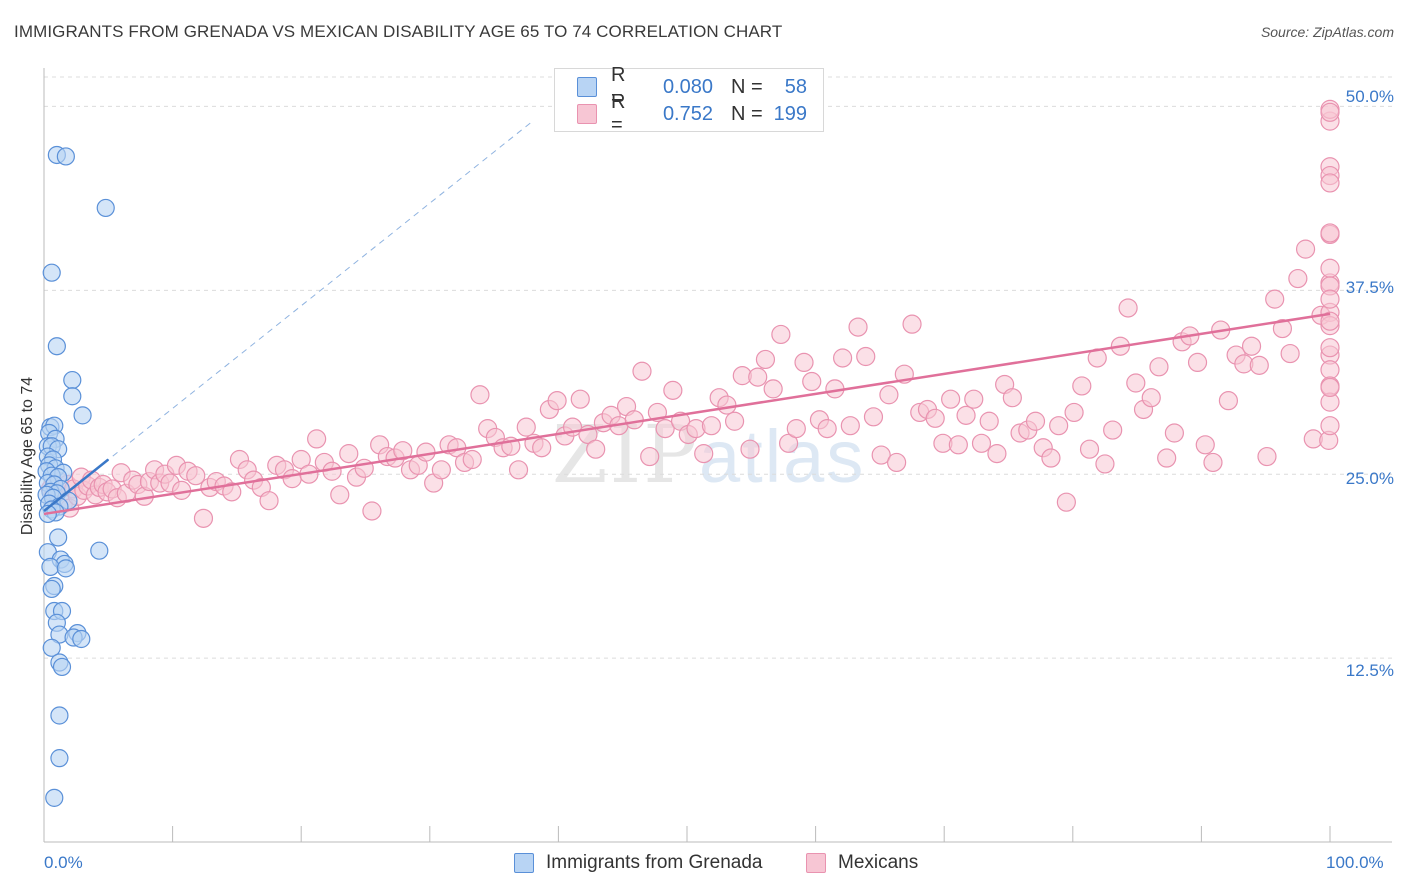  Describe the element at coordinates (63, 862) in the screenshot. I see `x-tick-label-min: 0.0%` at that location.